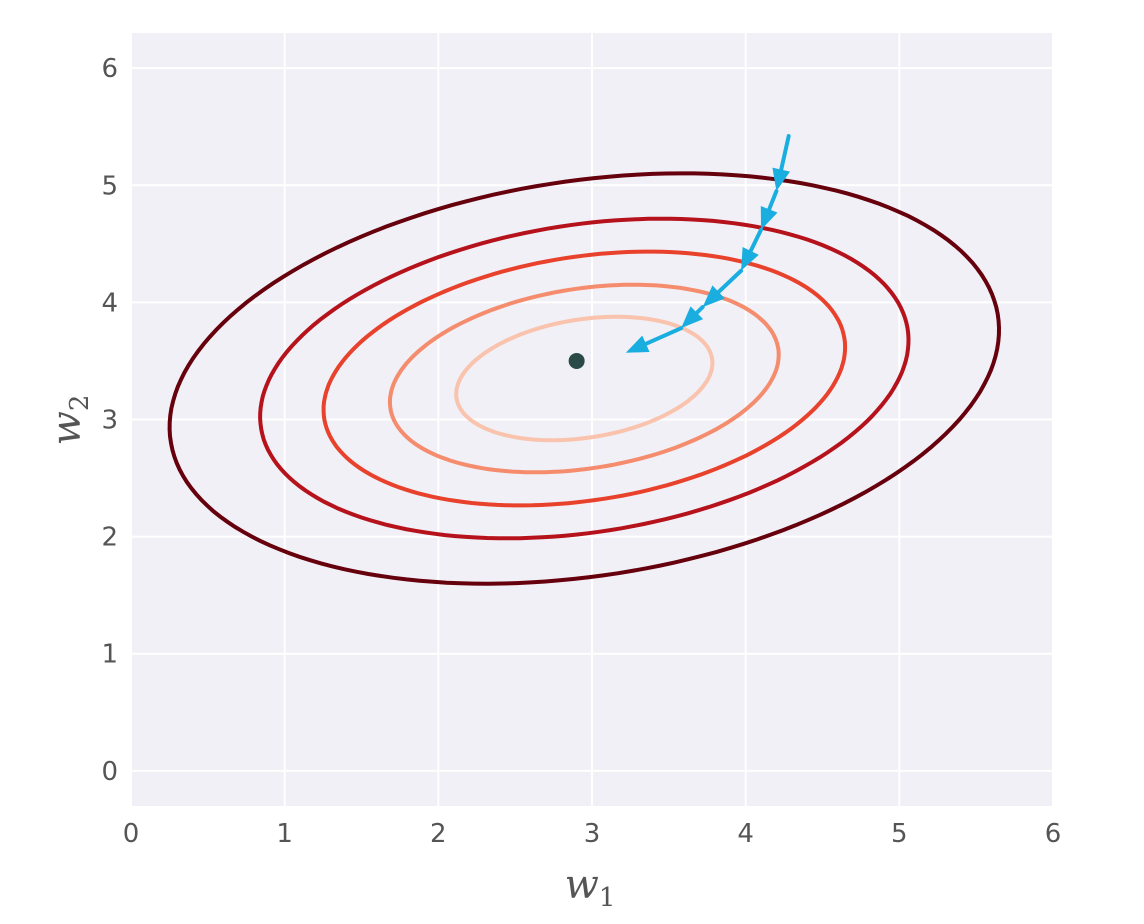 This screenshot has height=924, width=1144. I want to click on x-tick-label: 5, so click(899, 834).